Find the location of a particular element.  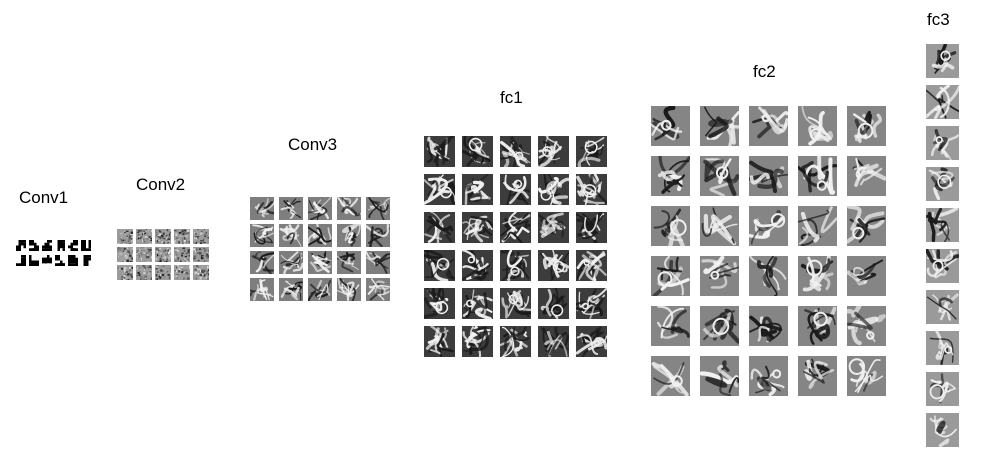

conv3-label: Conv3 is located at coordinates (313, 144).